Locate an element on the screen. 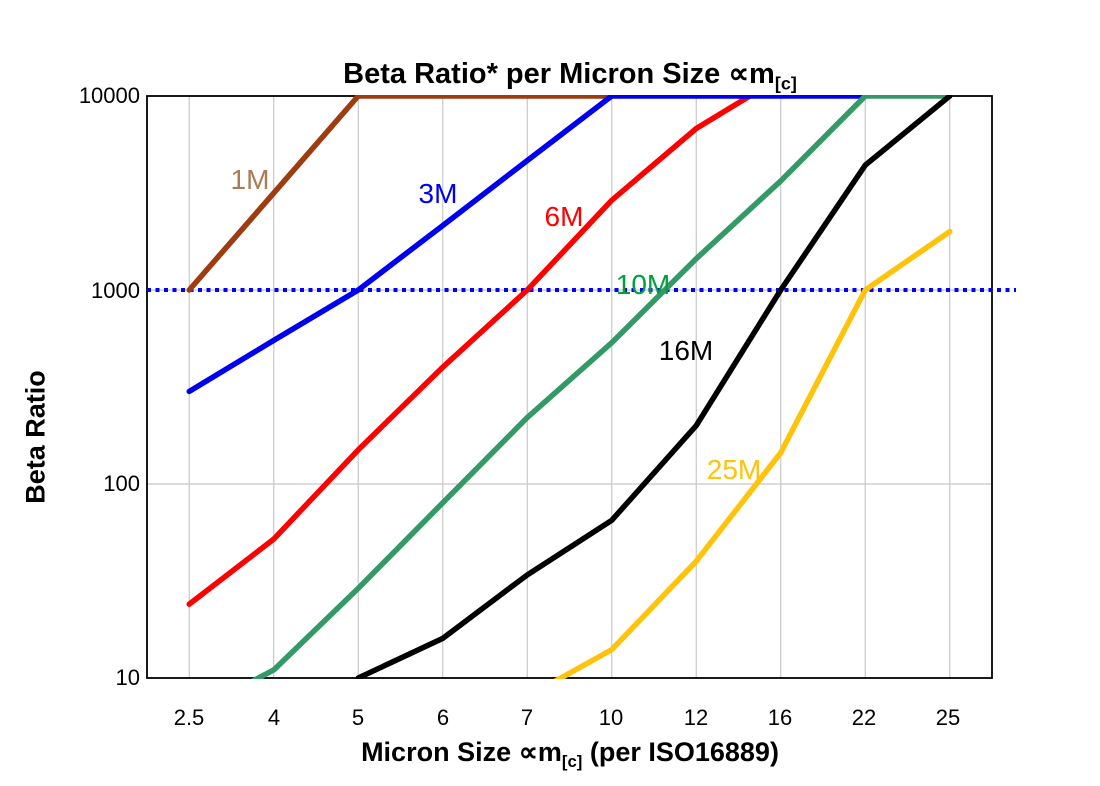 Image resolution: width=1100 pixels, height=786 pixels. x-axis-title-subscript: [c] is located at coordinates (572, 761).